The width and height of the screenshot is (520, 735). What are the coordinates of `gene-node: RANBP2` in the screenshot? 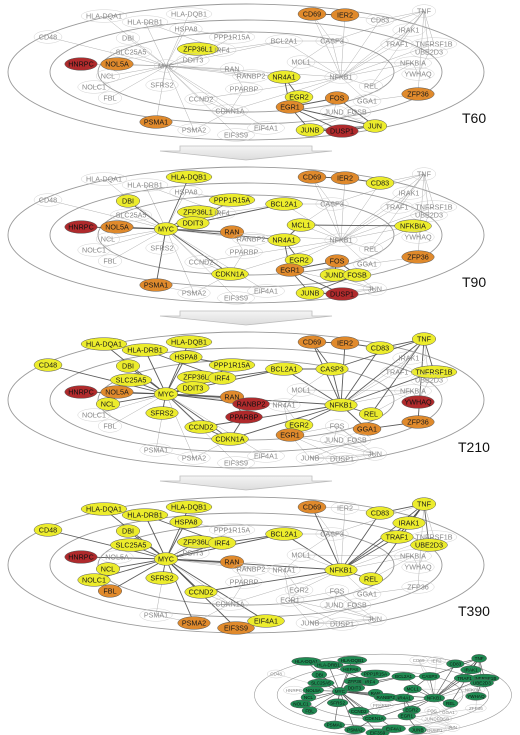 It's located at (251, 569).